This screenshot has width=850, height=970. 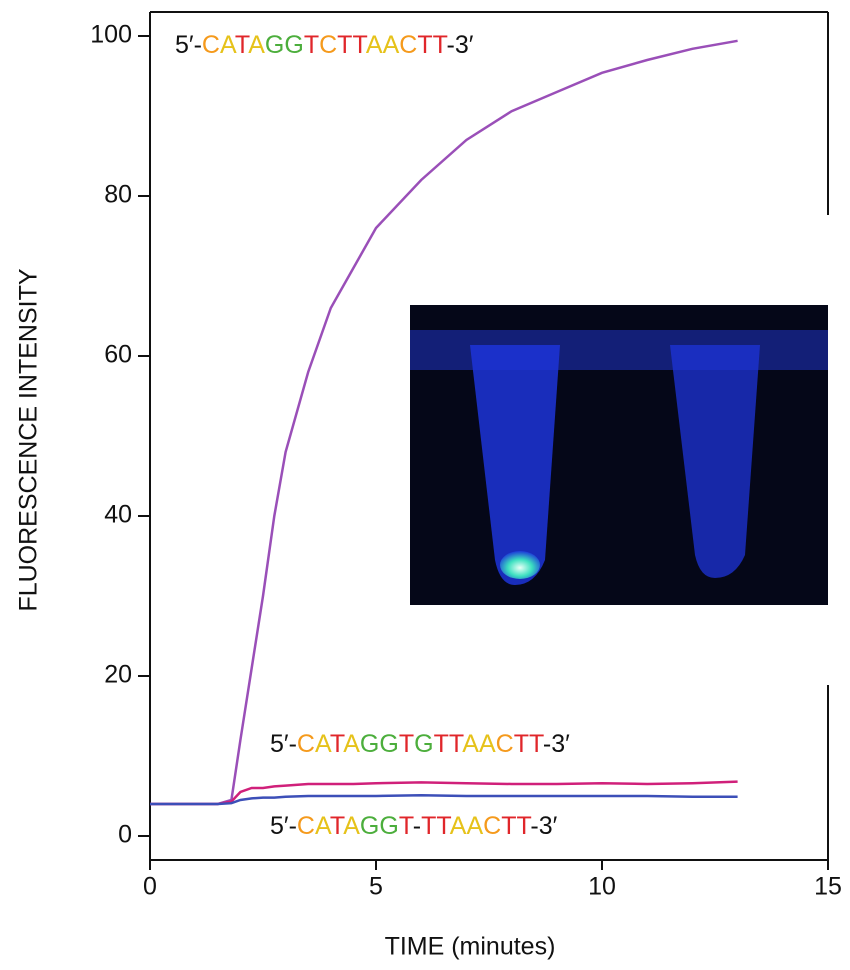 I want to click on x-axis-label: TIME (minutes), so click(x=470, y=947).